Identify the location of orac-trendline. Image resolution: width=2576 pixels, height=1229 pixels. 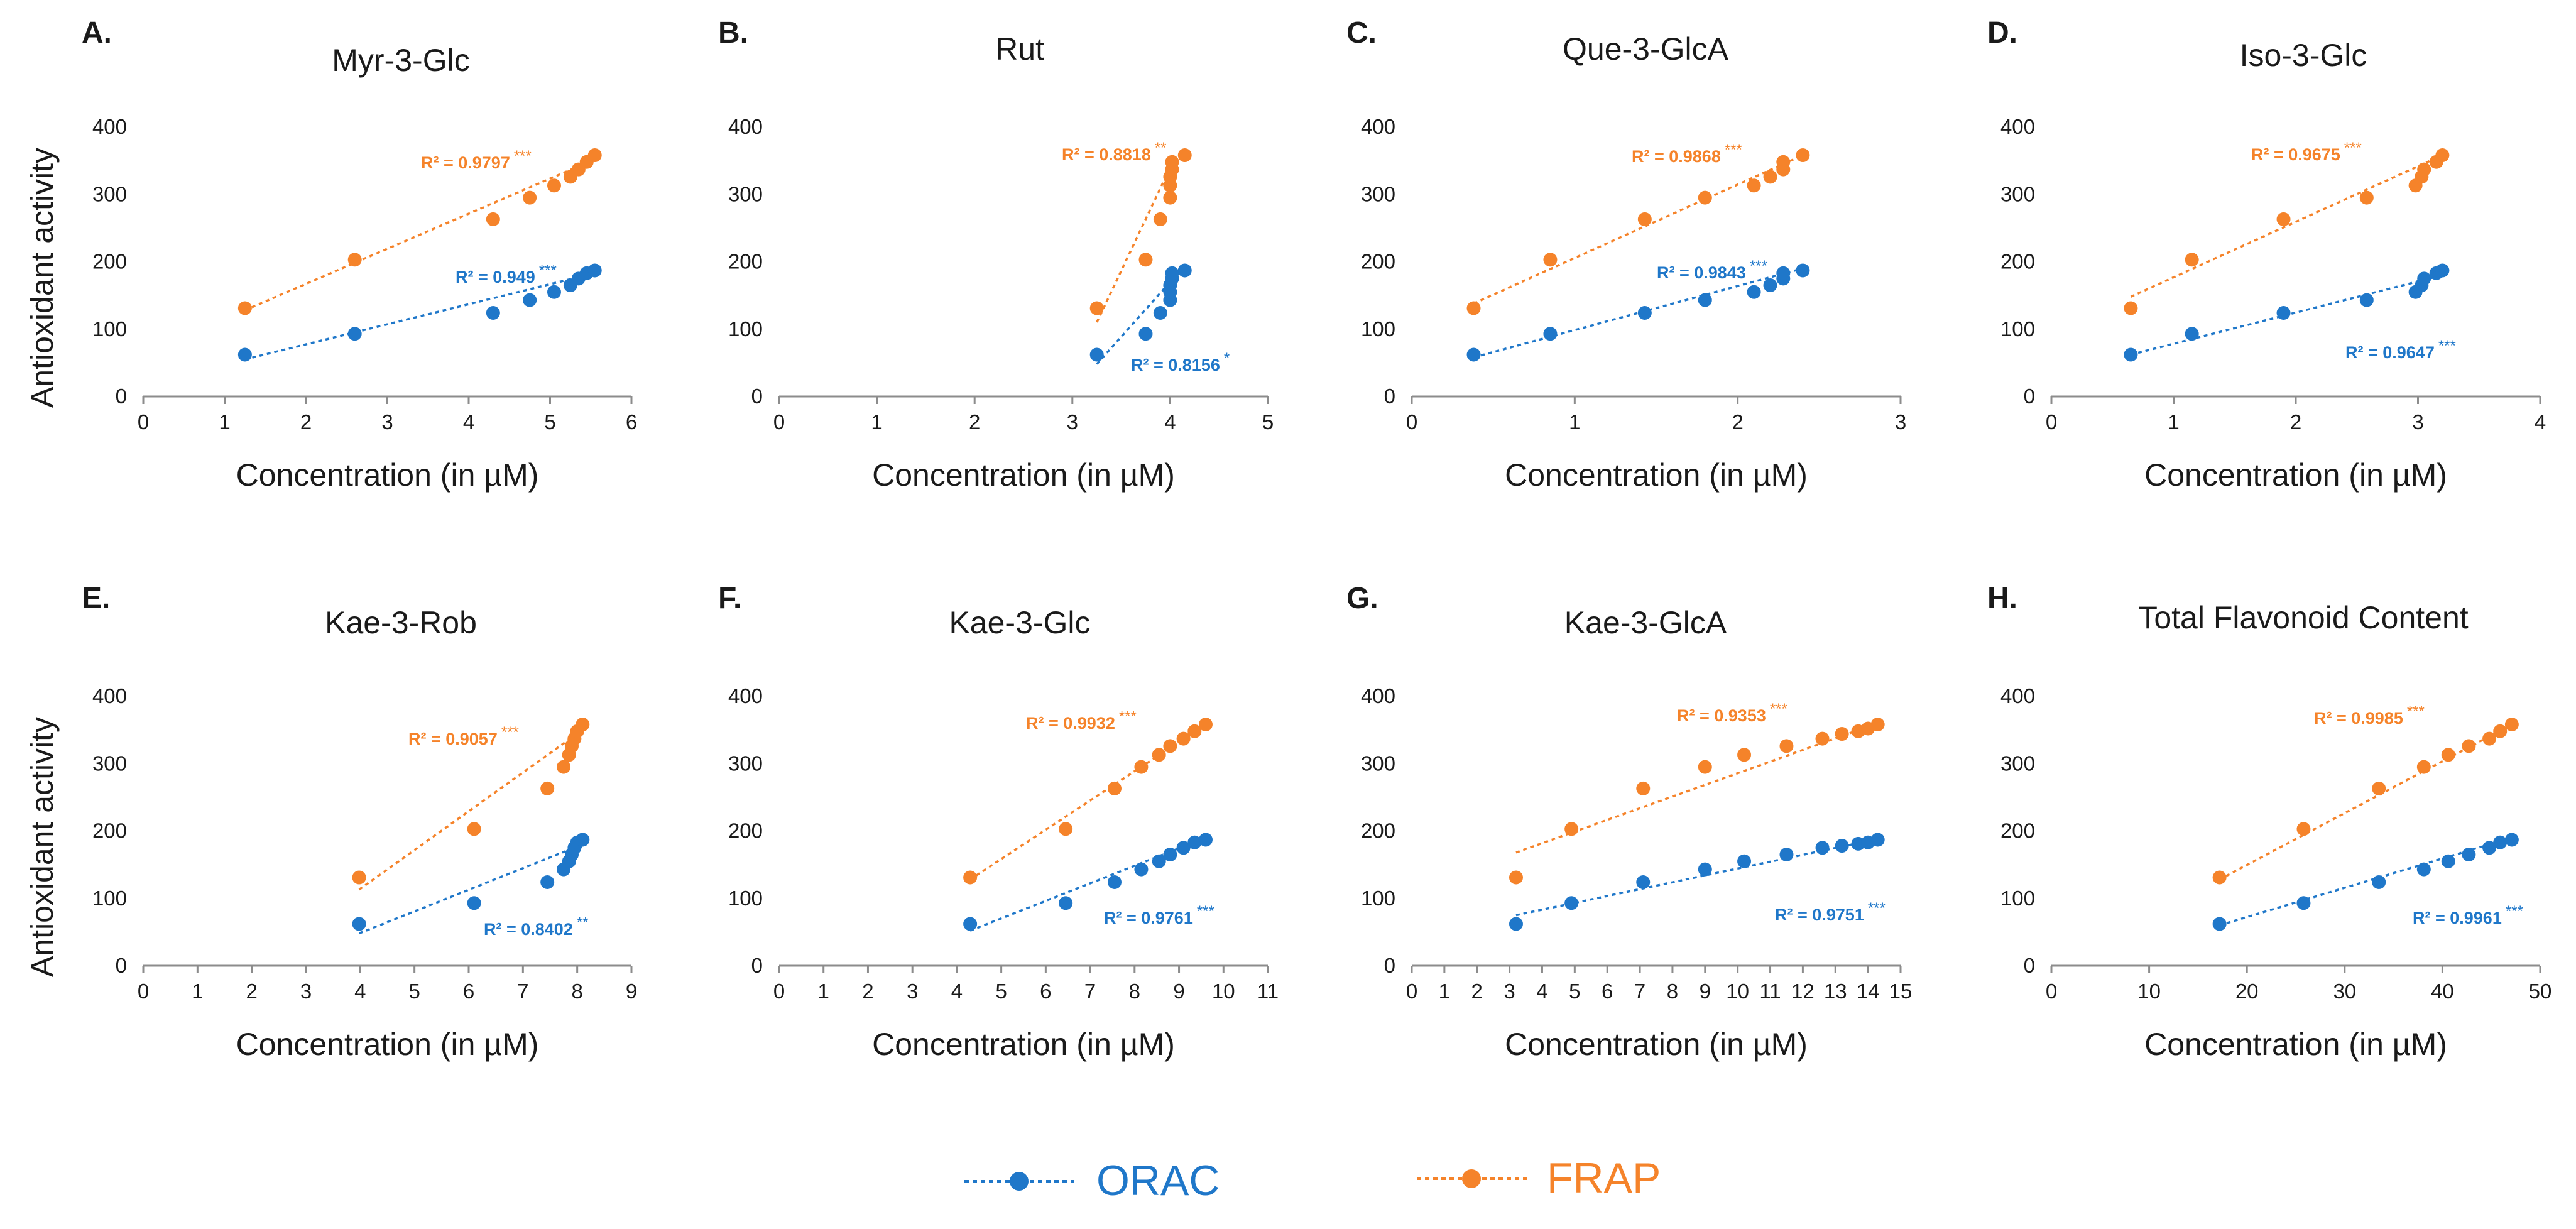
(1136, 320).